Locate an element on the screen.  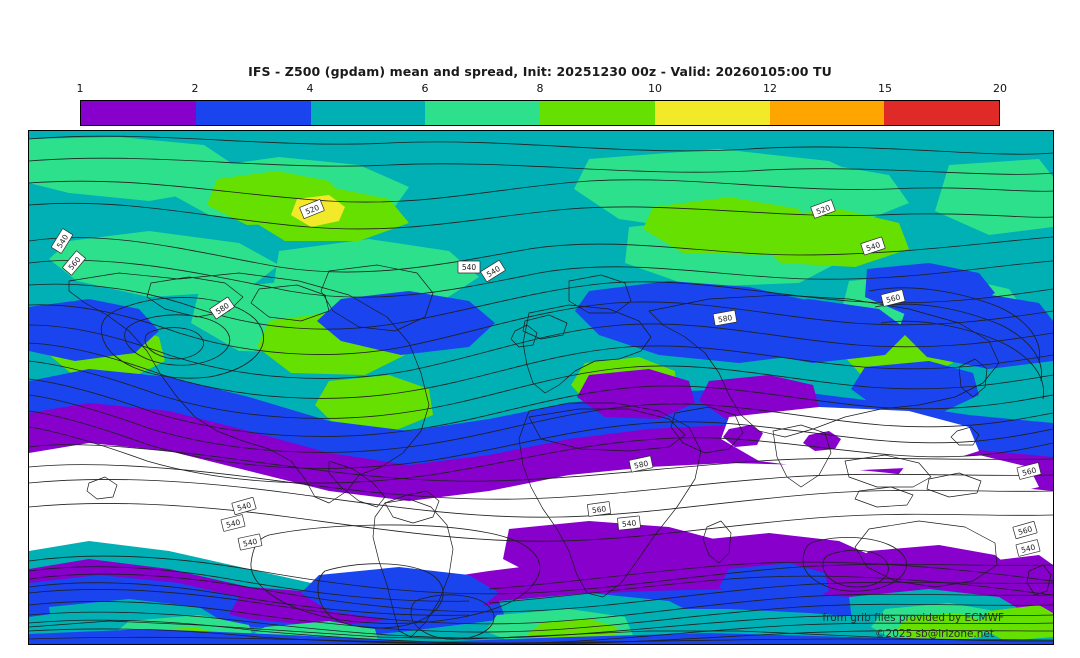
colorbar-tick-labels: 1 2 4 6 8 10 12 15 20 is located at coordinates (542, 90).